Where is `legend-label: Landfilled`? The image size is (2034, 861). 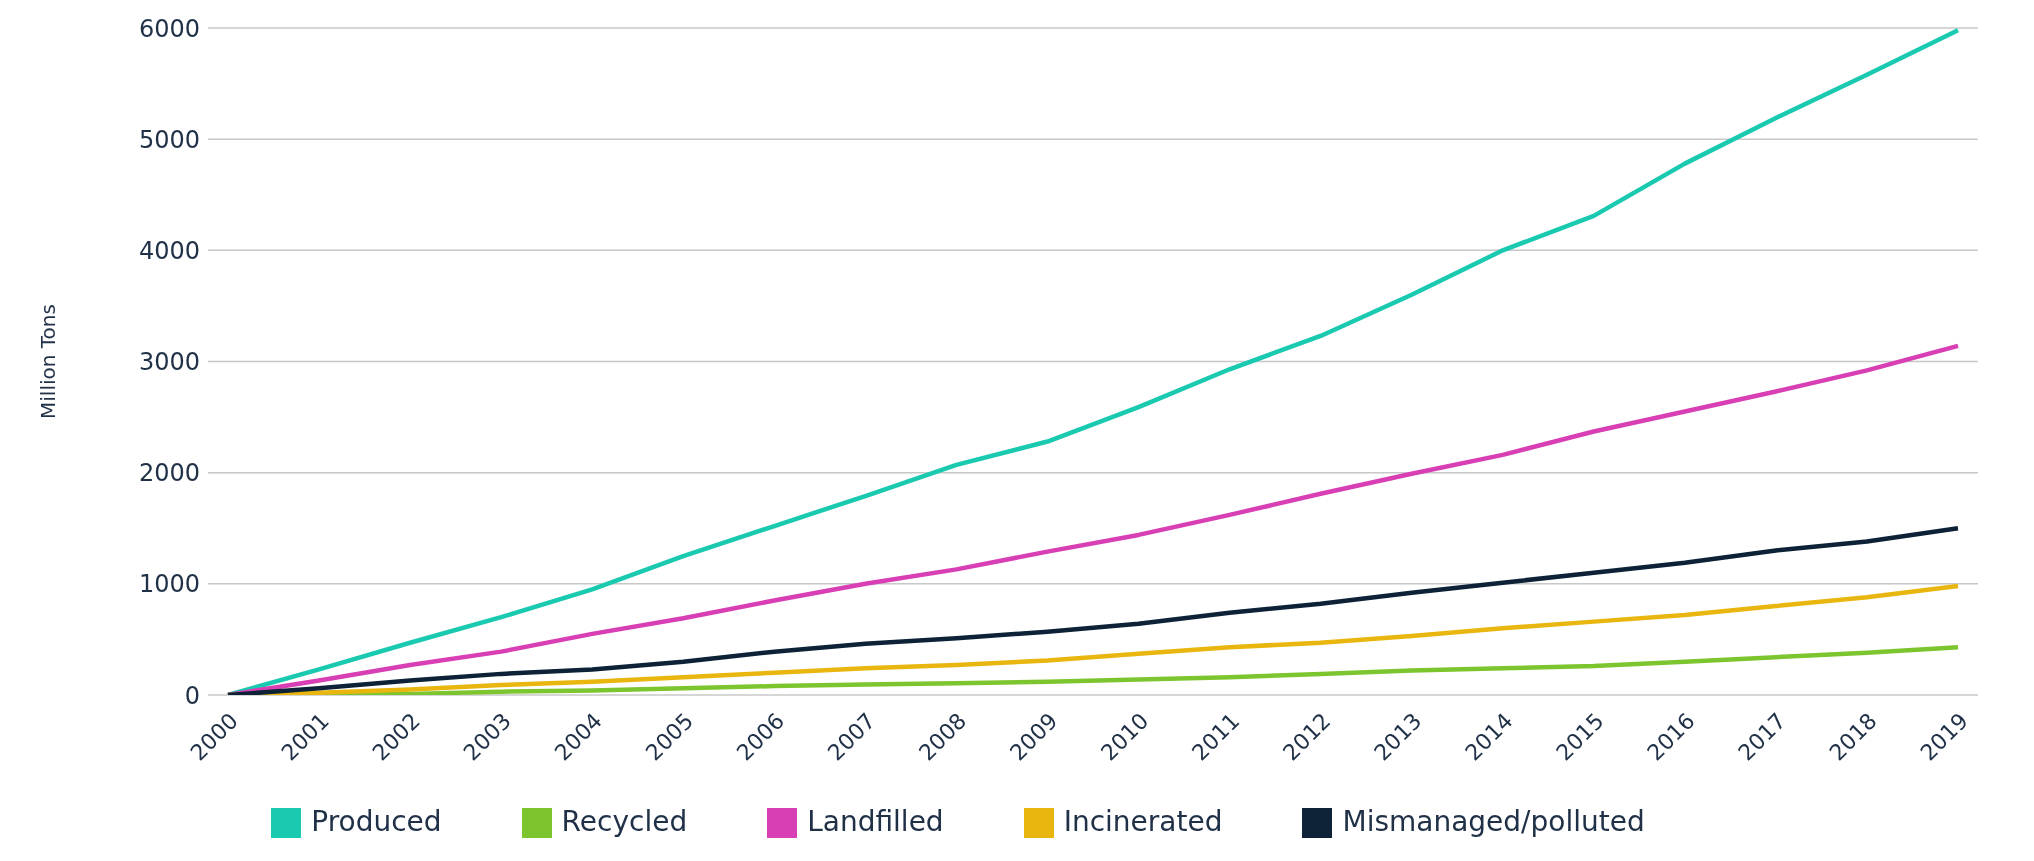
legend-label: Landfilled is located at coordinates (875, 821).